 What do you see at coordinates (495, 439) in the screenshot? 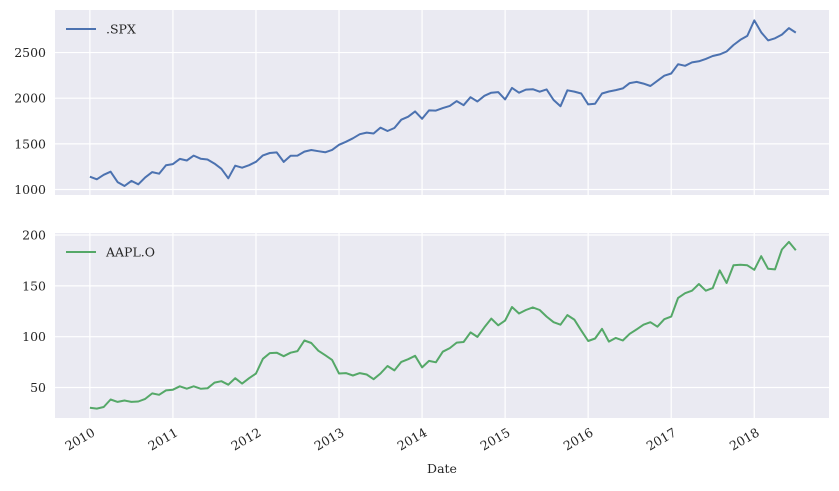
I see `x-tick-label: 2015` at bounding box center [495, 439].